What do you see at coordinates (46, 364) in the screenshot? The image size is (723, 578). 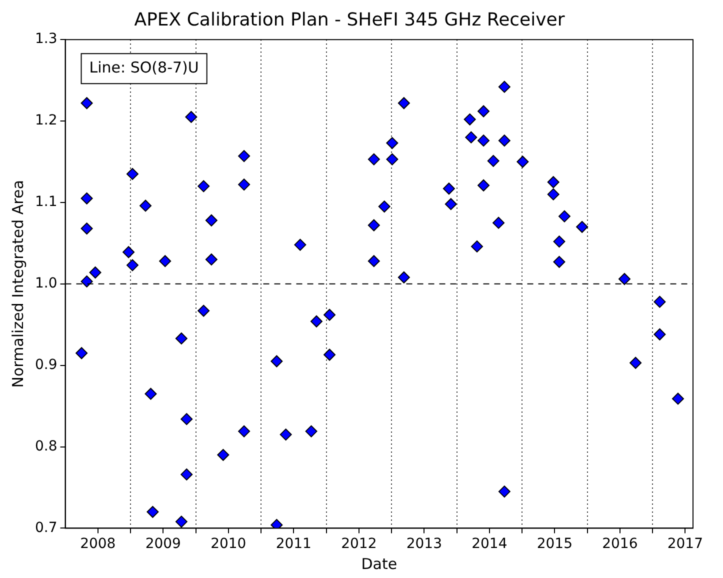 I see `y-tick-label: 0.9` at bounding box center [46, 364].